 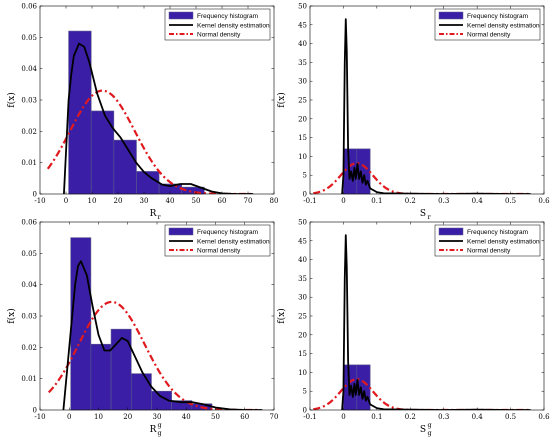 I want to click on x-tick-label: 0.4, so click(x=478, y=417).